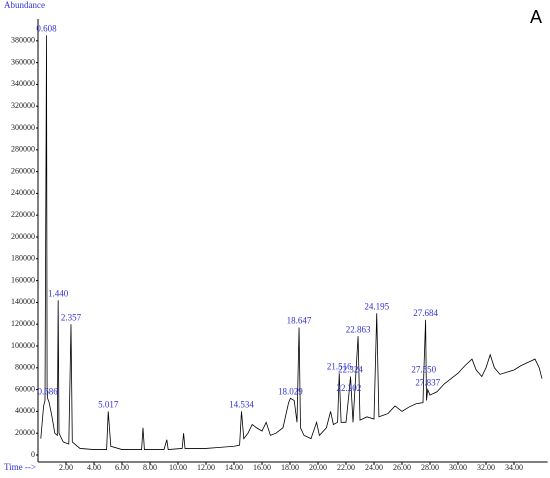 The height and width of the screenshot is (478, 550). What do you see at coordinates (348, 388) in the screenshot?
I see `peak-label: 22.202` at bounding box center [348, 388].